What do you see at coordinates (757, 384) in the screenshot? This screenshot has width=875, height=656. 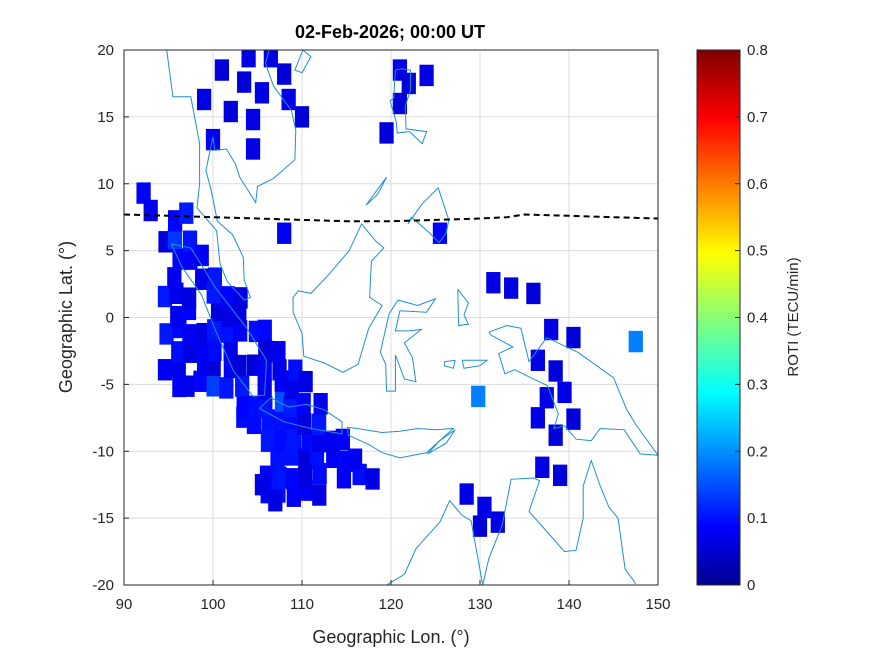 I see `colorbar-tick-label: 0.3` at bounding box center [757, 384].